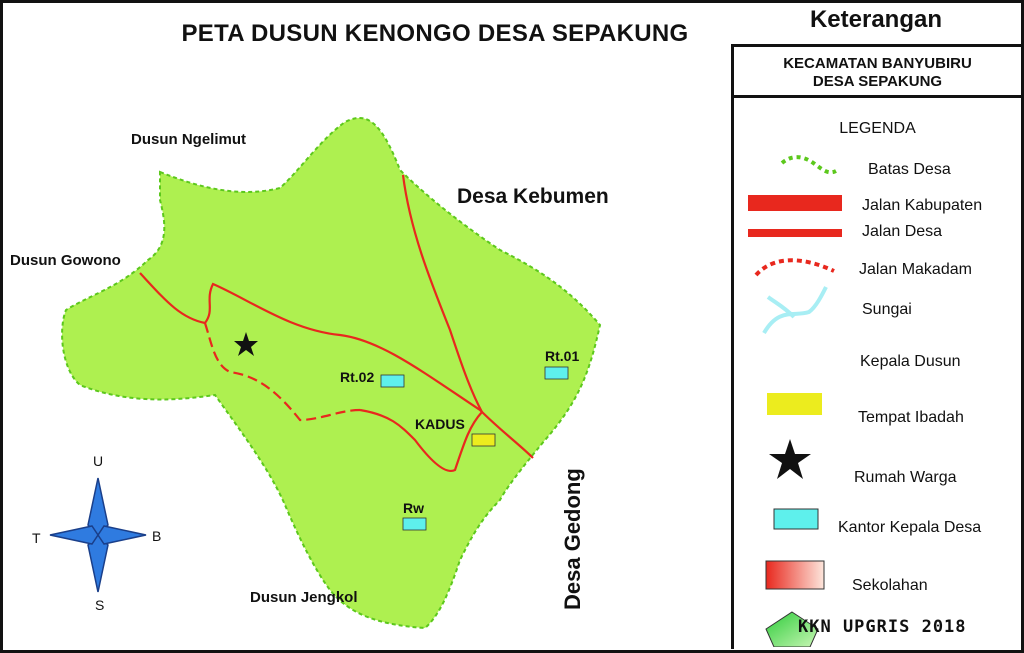 The height and width of the screenshot is (653, 1024). I want to click on legend-title: LEGENDA, so click(877, 128).